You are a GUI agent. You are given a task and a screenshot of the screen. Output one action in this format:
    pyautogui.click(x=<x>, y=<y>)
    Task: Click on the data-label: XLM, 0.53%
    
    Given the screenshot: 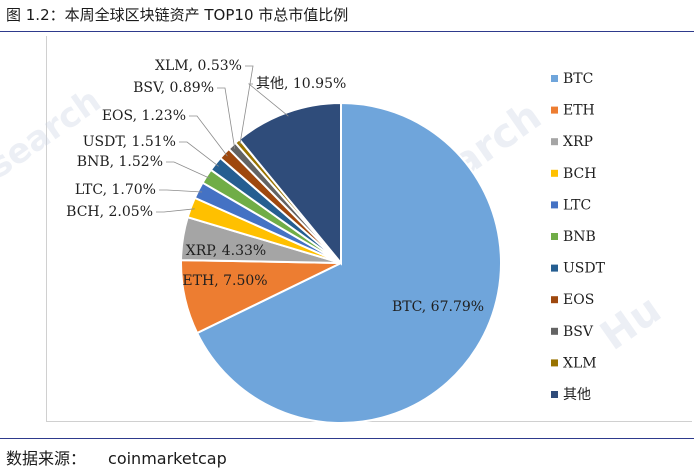 What is the action you would take?
    pyautogui.click(x=198, y=66)
    